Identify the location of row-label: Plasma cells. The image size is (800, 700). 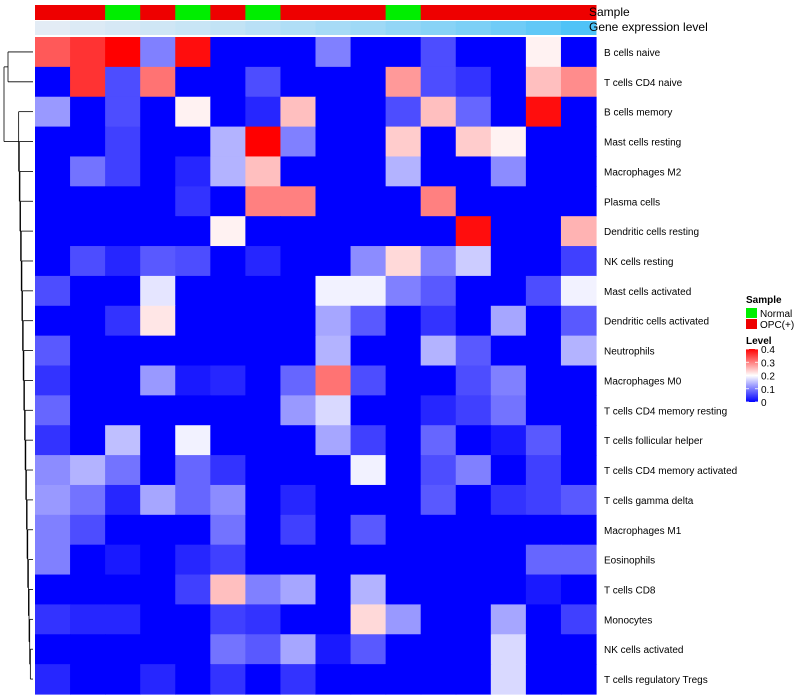
(632, 202).